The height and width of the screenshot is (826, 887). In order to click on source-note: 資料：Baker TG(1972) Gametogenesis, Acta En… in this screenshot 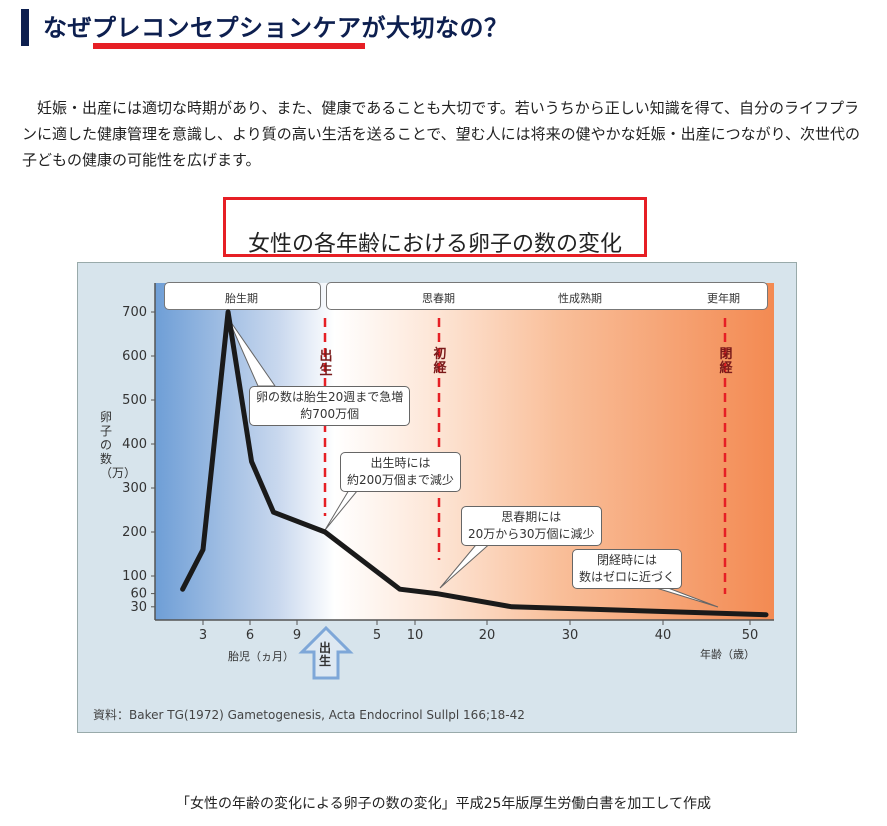, I will do `click(309, 715)`.